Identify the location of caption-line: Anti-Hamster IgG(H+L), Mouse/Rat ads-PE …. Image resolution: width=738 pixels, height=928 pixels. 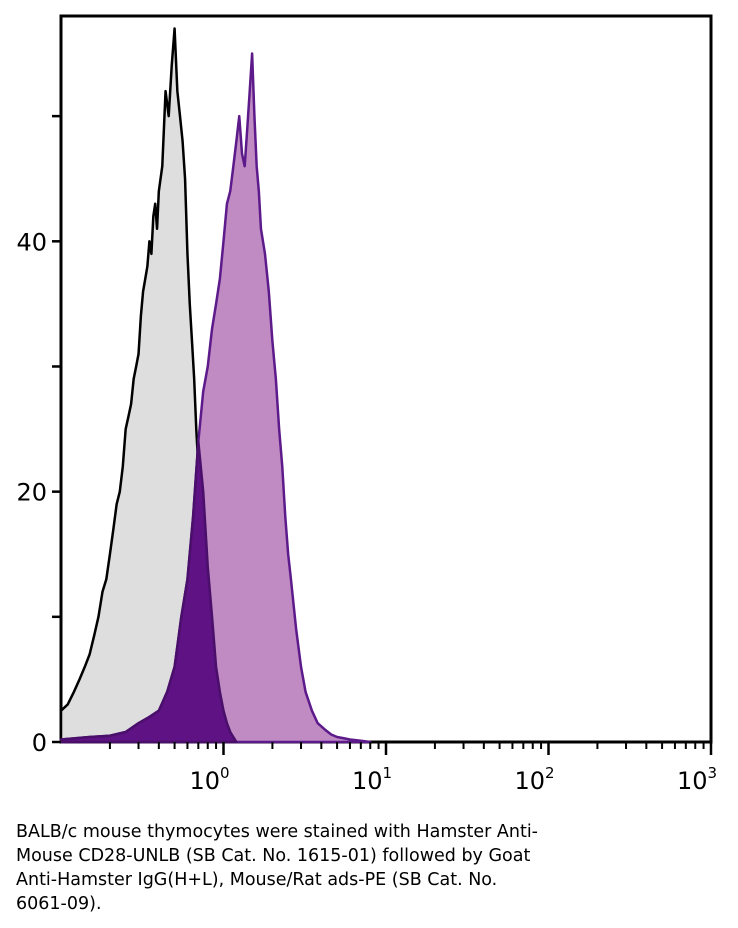
(257, 880).